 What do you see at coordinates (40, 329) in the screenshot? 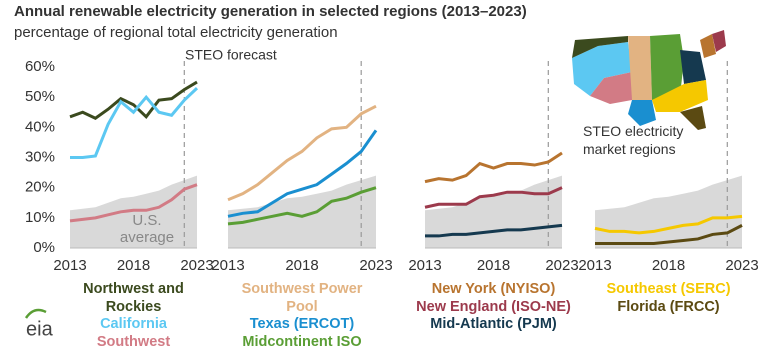
I see `logo-text: eia` at bounding box center [40, 329].